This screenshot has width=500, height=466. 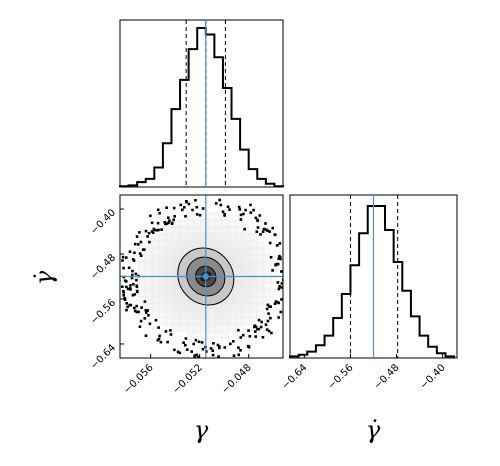 What do you see at coordinates (340, 376) in the screenshot?
I see `gammadot-x-tick-label: −0.56` at bounding box center [340, 376].